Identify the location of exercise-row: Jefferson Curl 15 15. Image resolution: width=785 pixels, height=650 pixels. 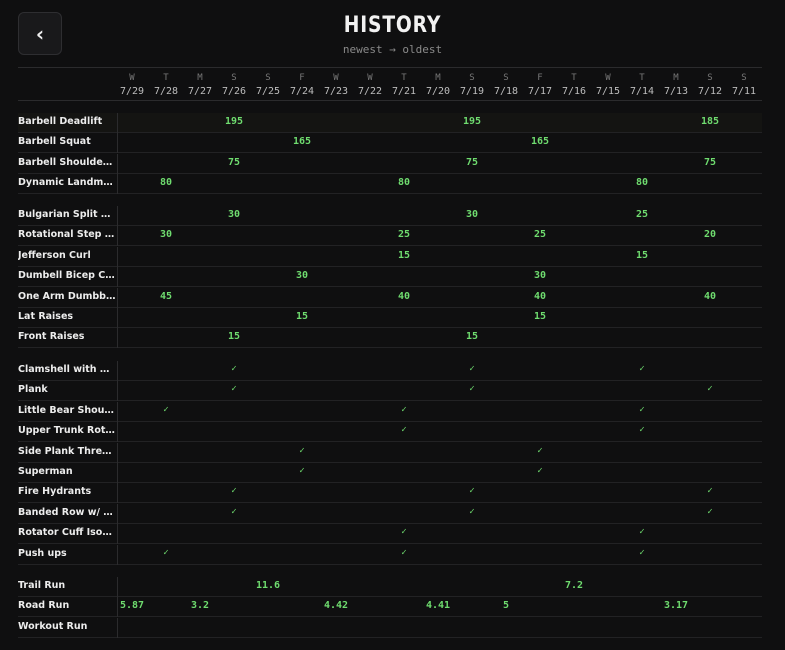
(390, 256).